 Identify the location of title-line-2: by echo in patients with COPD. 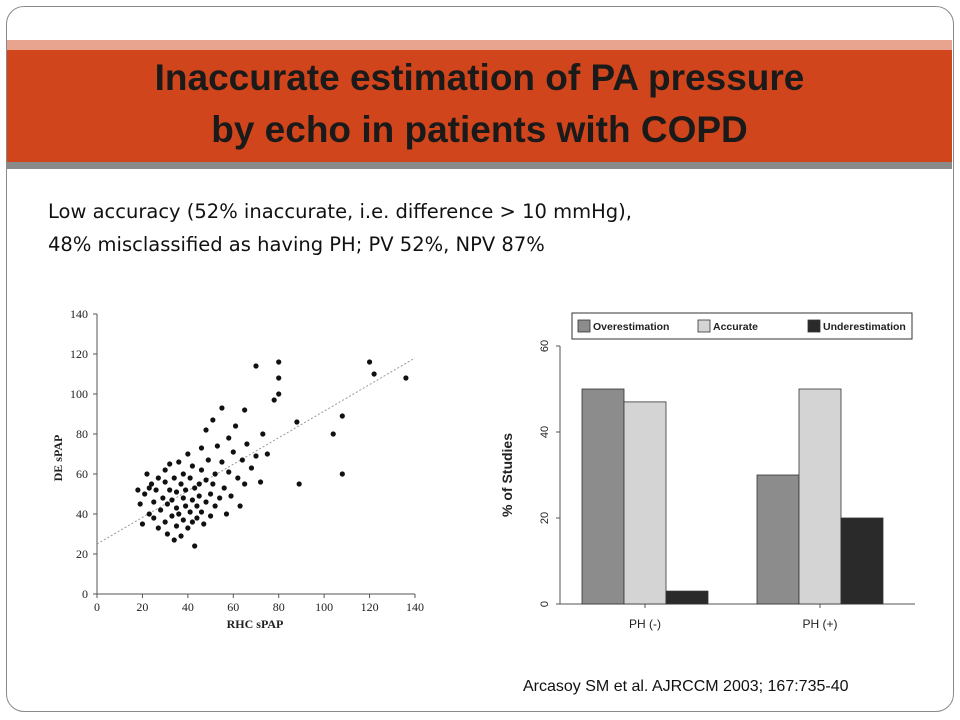
(479, 129).